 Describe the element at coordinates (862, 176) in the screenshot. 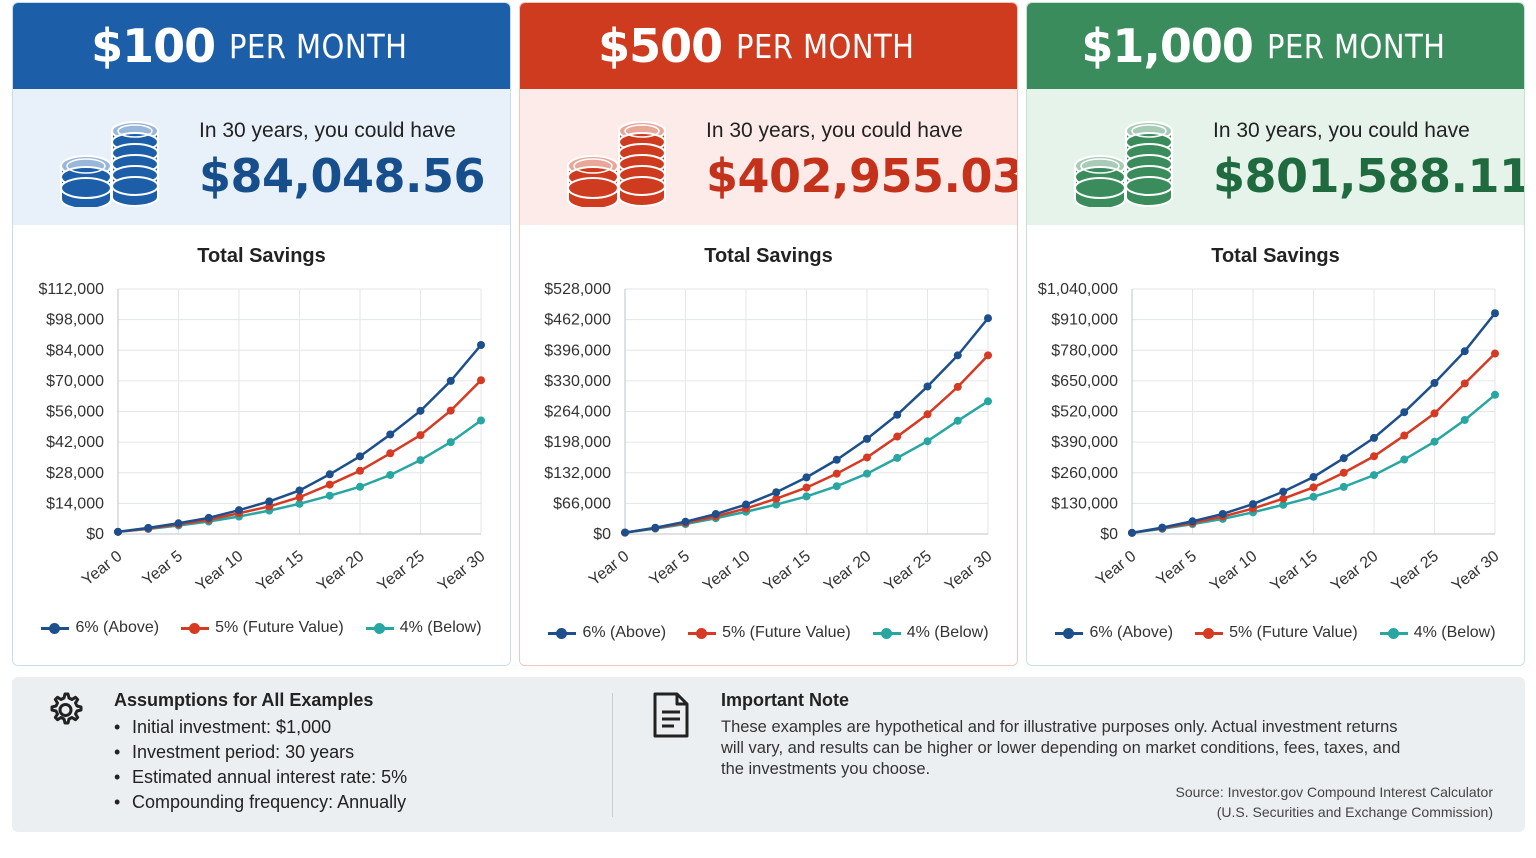

I see `projected-value: $402,955.03` at that location.